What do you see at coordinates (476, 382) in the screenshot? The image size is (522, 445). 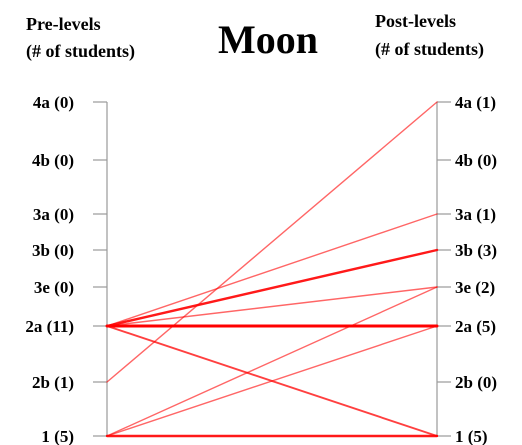 I see `right-tick-label-2b: 2b (0)` at bounding box center [476, 382].